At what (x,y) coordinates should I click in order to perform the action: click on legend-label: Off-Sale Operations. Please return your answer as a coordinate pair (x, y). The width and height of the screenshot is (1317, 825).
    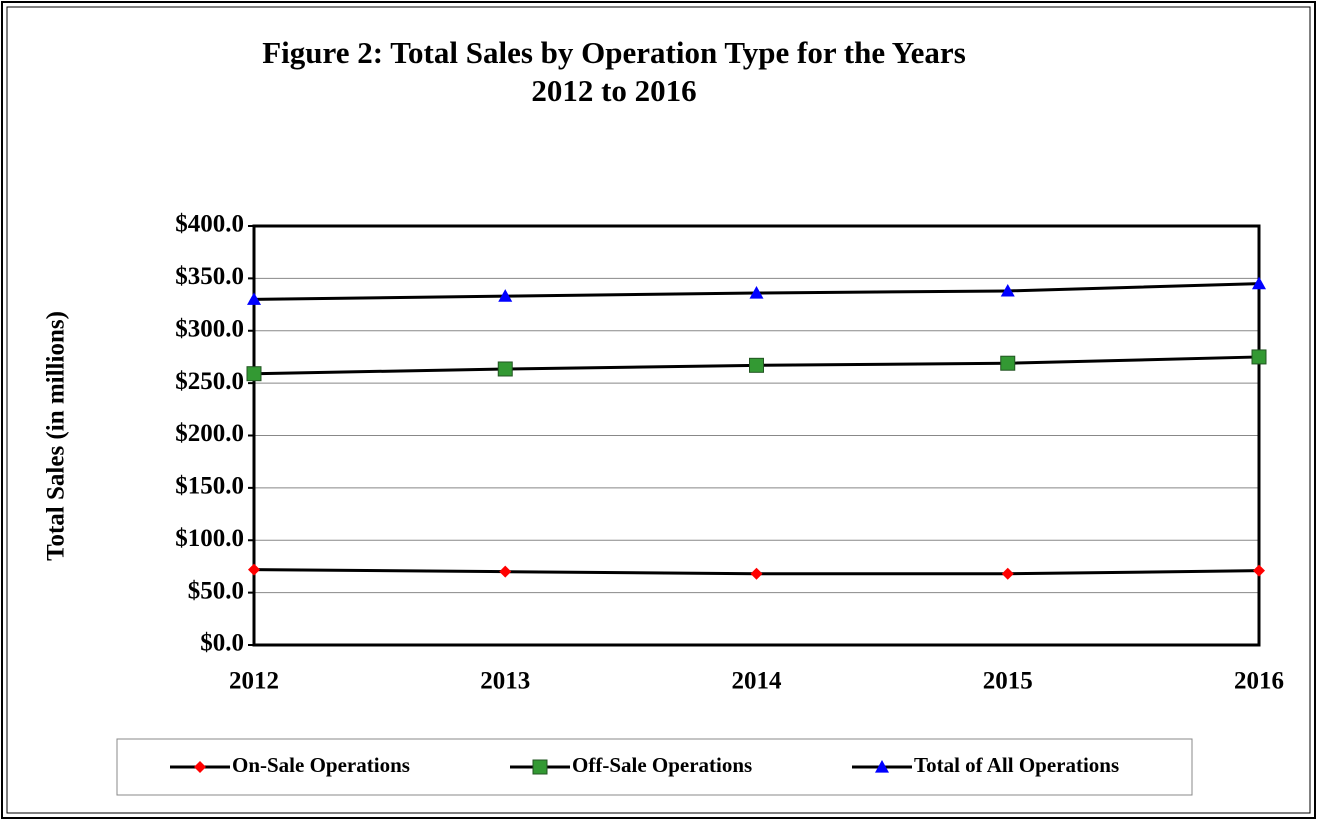
    Looking at the image, I should click on (662, 765).